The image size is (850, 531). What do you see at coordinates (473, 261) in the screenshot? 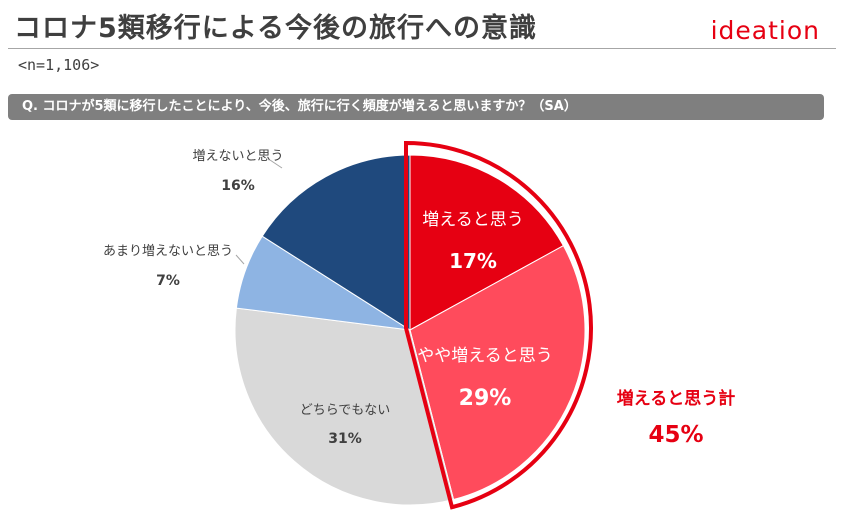
I see `slice-value-1: 17%` at bounding box center [473, 261].